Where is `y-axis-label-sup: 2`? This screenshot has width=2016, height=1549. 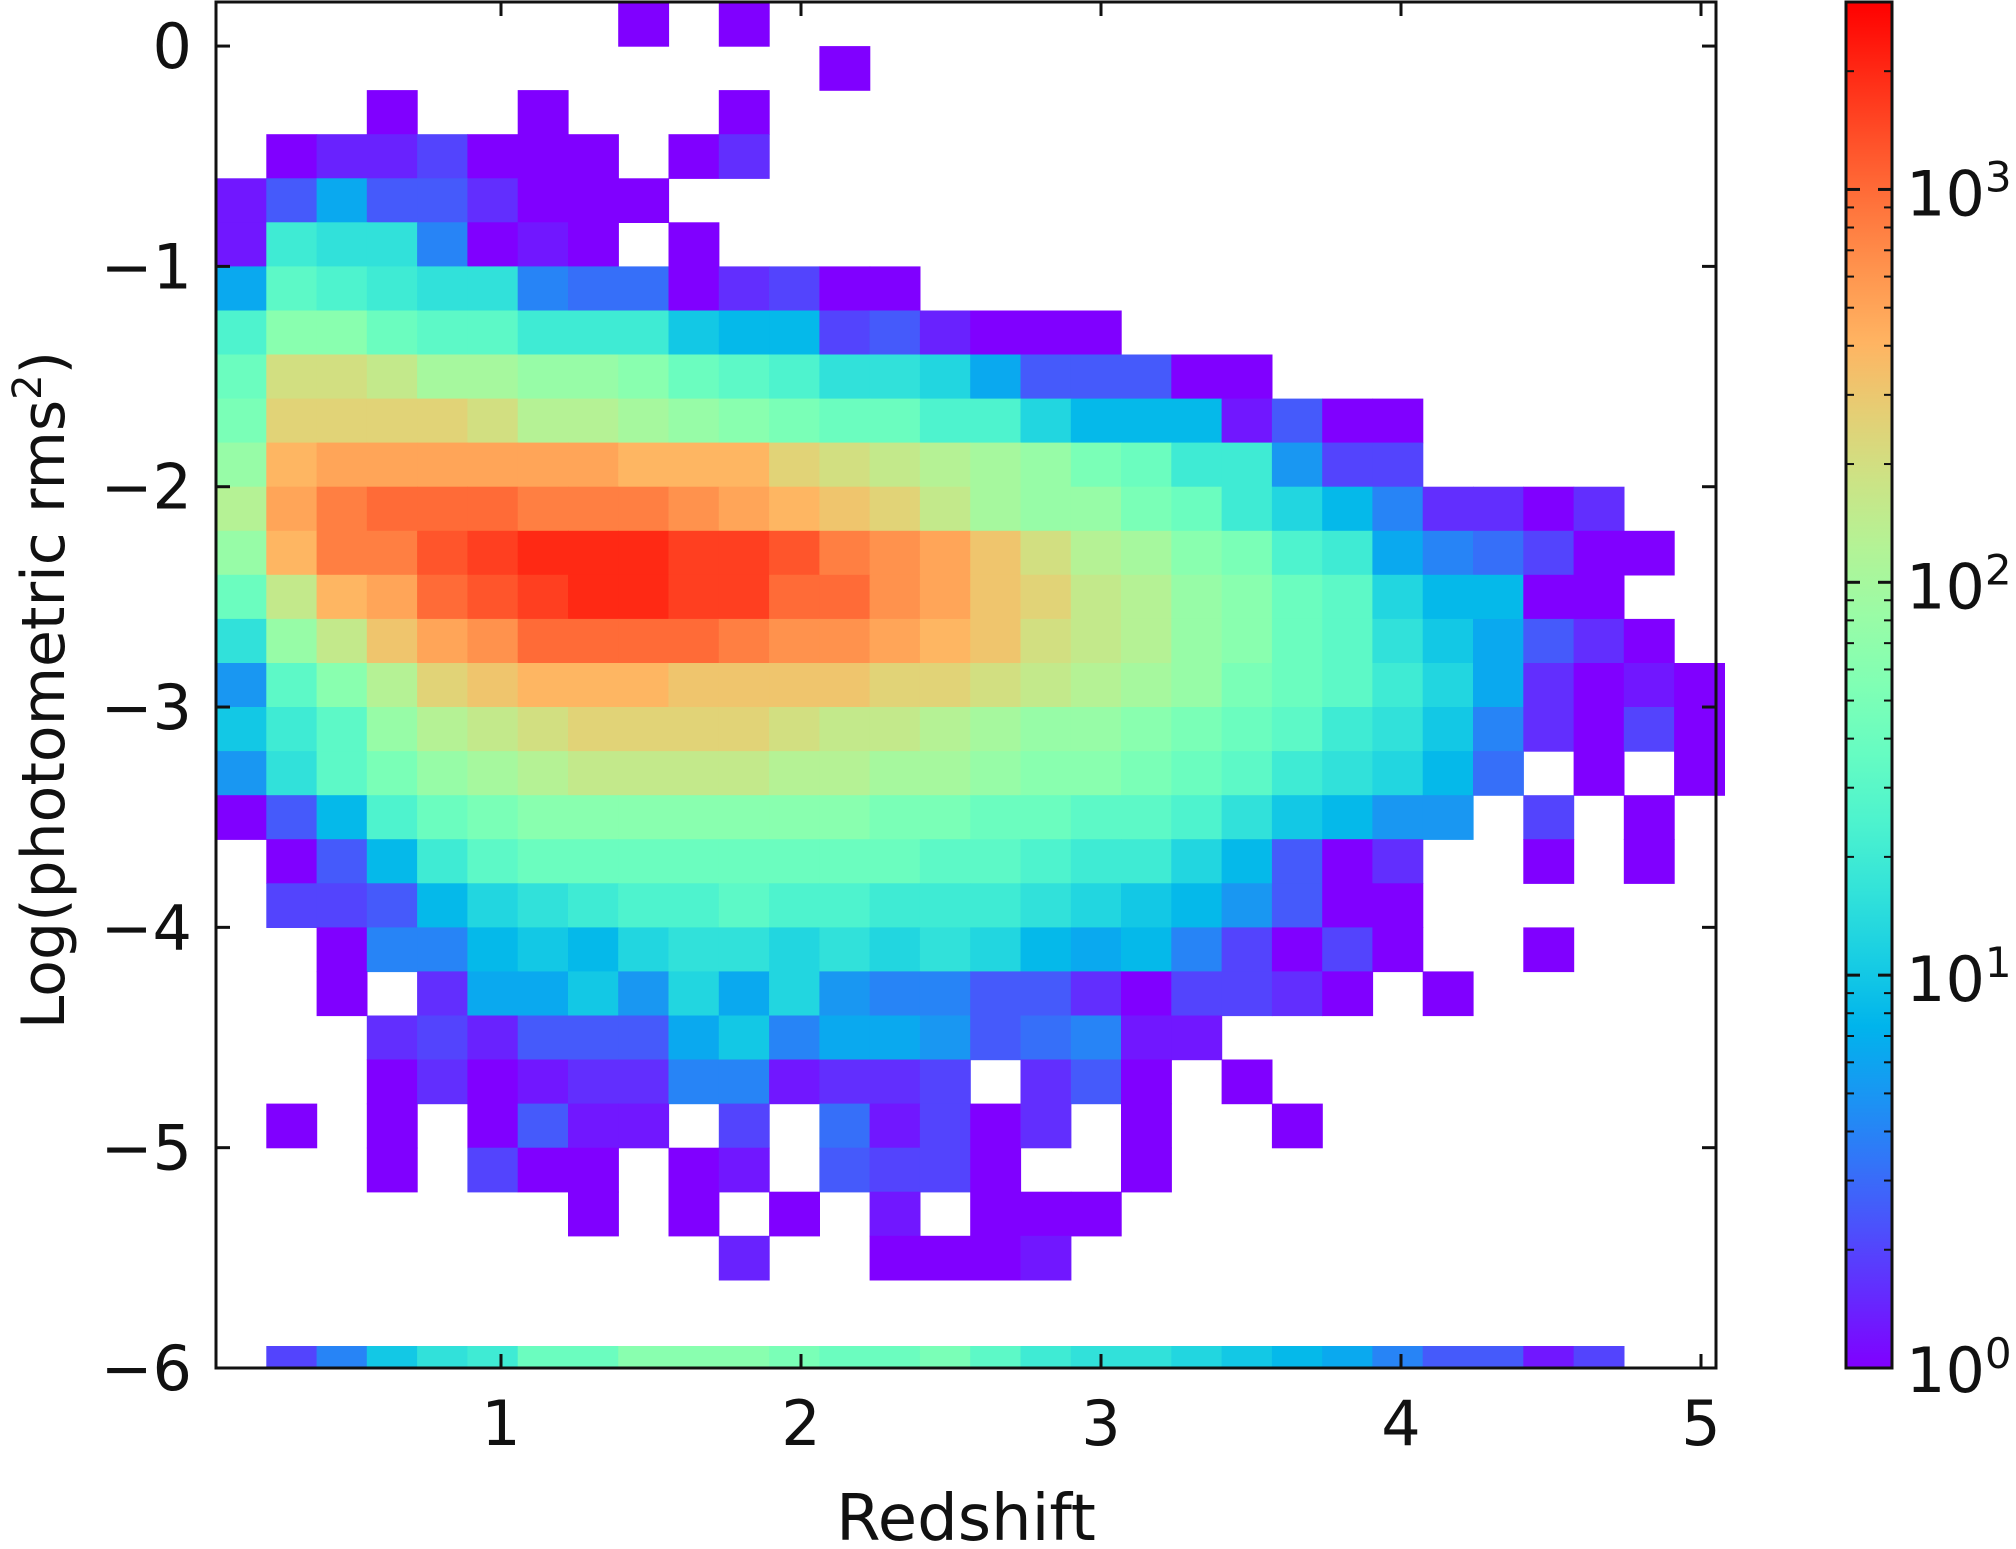
y-axis-label-sup: 2 is located at coordinates (28, 386).